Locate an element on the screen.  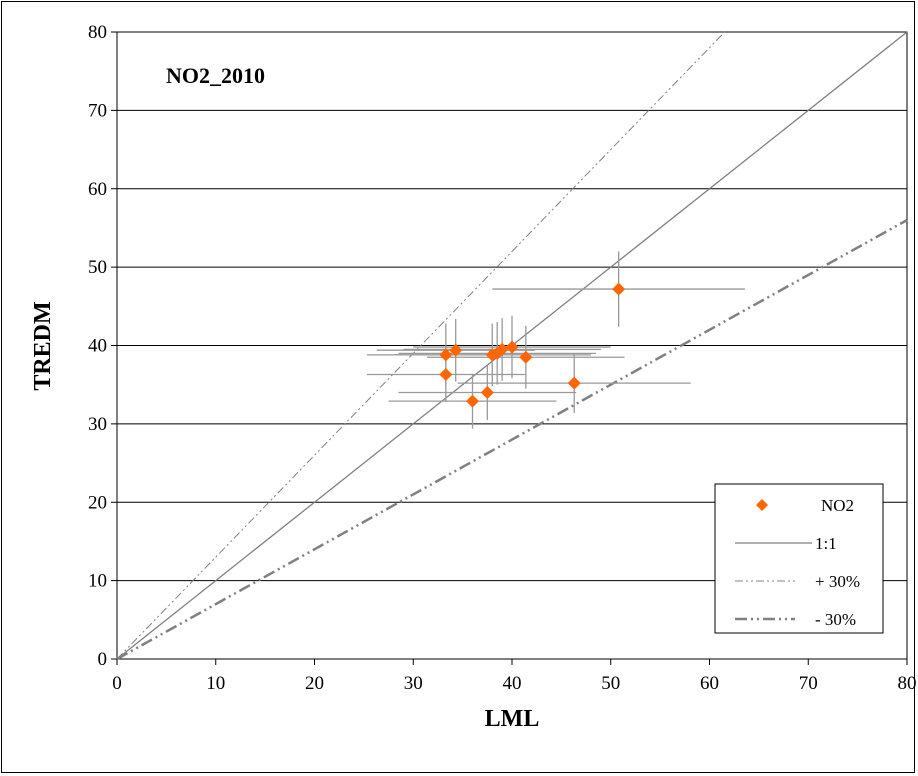
y-tick-label: 80 is located at coordinates (97, 32).